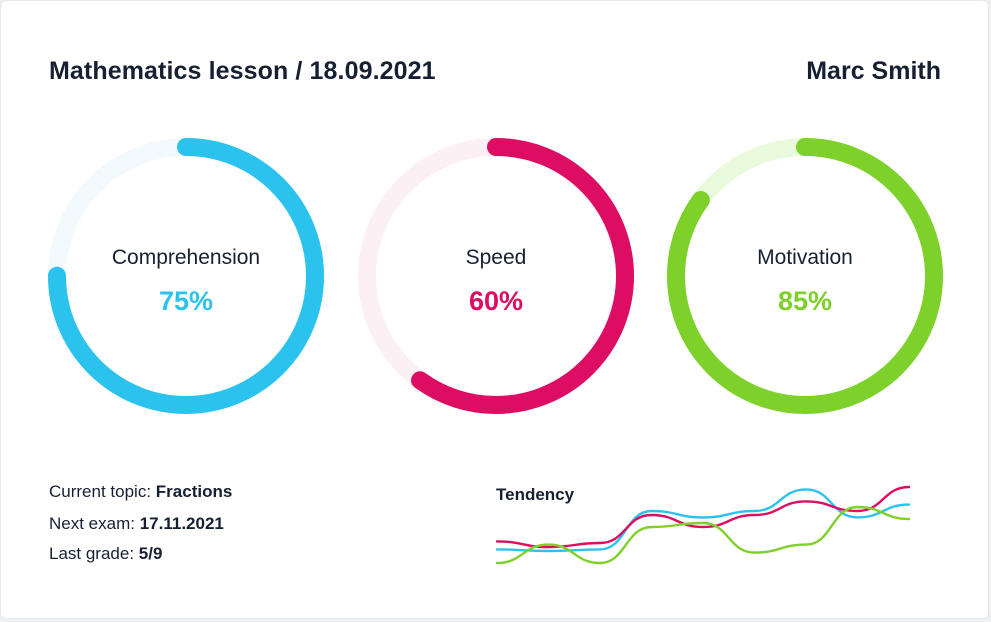  Describe the element at coordinates (496, 301) in the screenshot. I see `gauge-value: 60%` at that location.